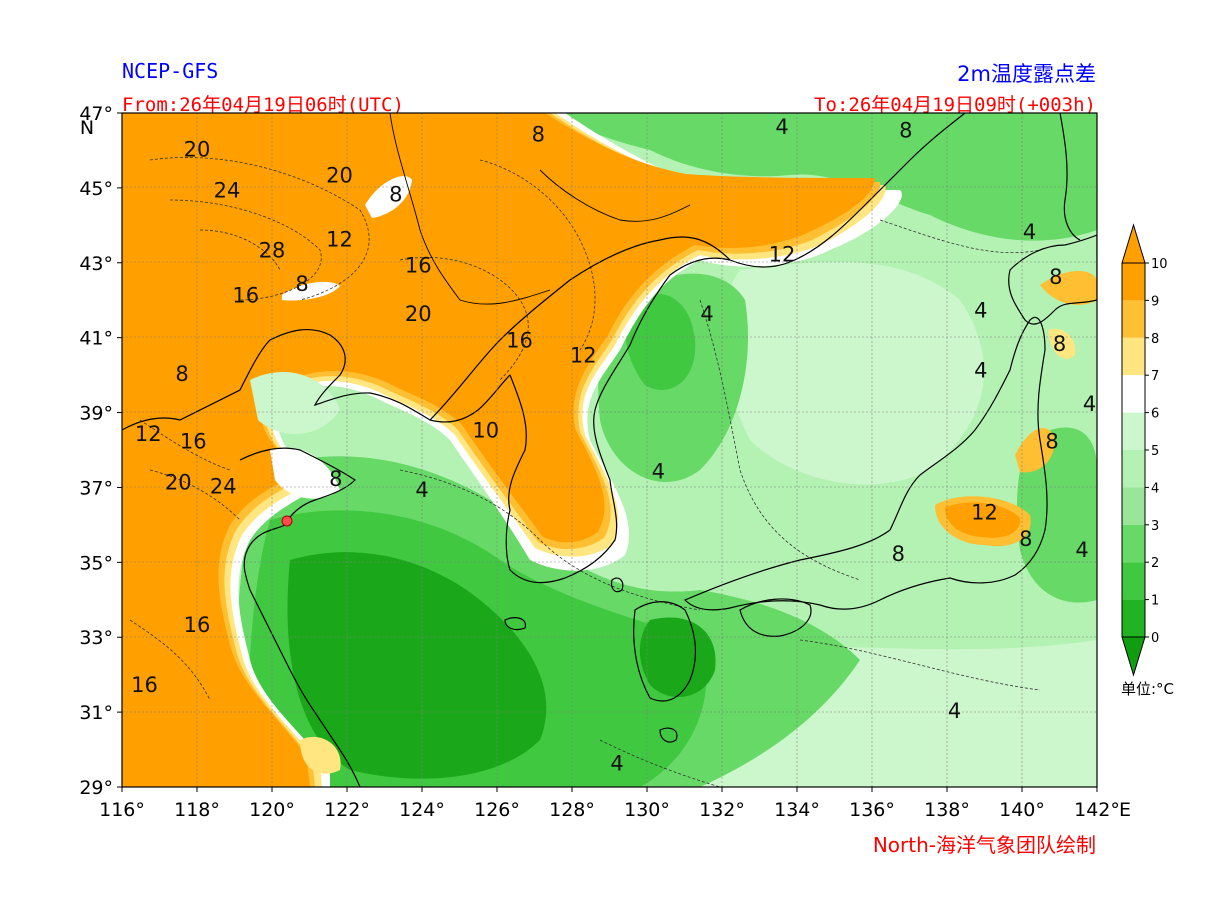 This screenshot has width=1218, height=900. What do you see at coordinates (311, 291) in the screenshot?
I see `field-hole-liaoning` at bounding box center [311, 291].